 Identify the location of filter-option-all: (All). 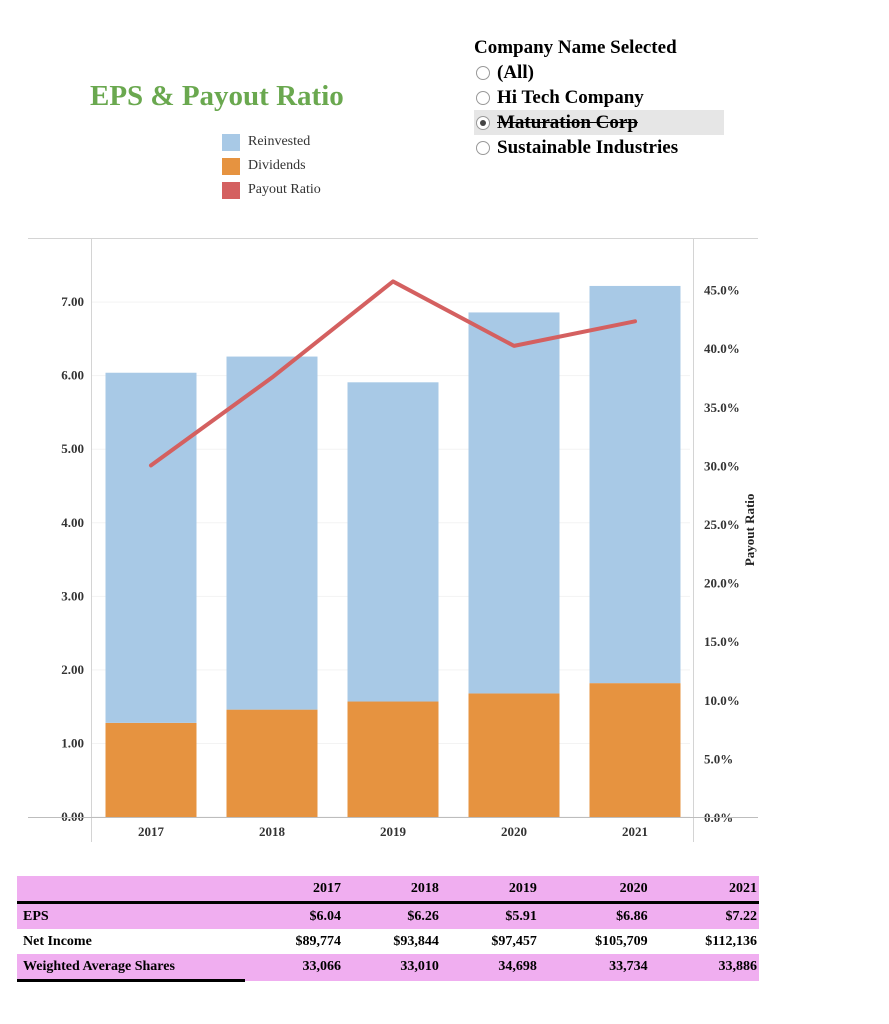
(599, 72).